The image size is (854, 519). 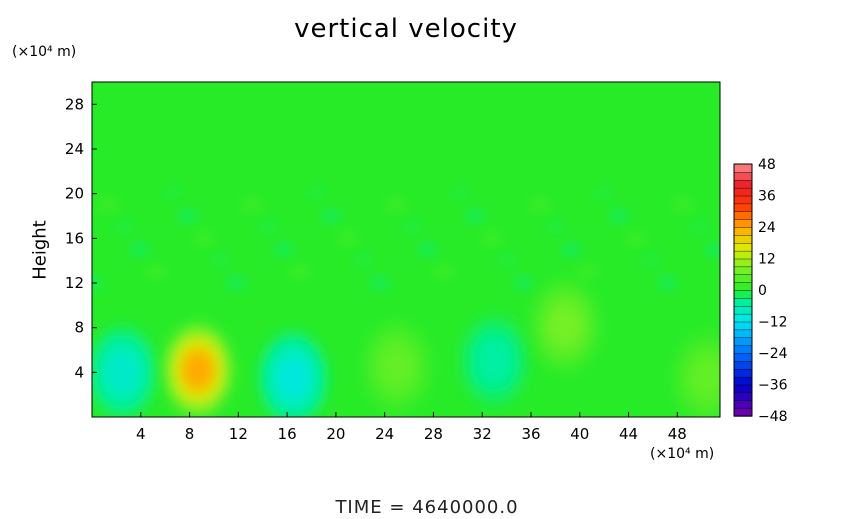 I want to click on x-tick-label: 4, so click(x=141, y=434).